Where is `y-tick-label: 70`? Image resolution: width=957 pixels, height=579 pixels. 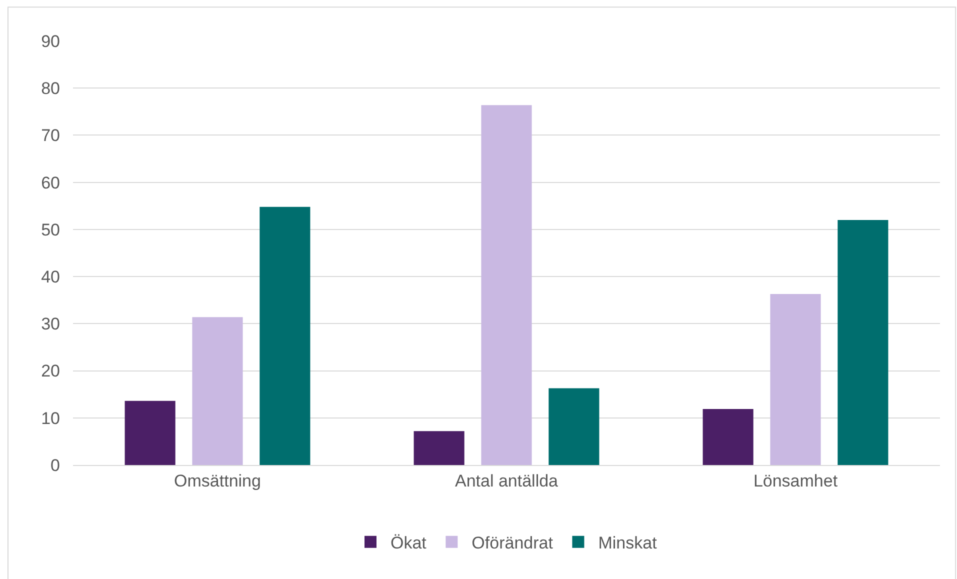 y-tick-label: 70 is located at coordinates (50, 136).